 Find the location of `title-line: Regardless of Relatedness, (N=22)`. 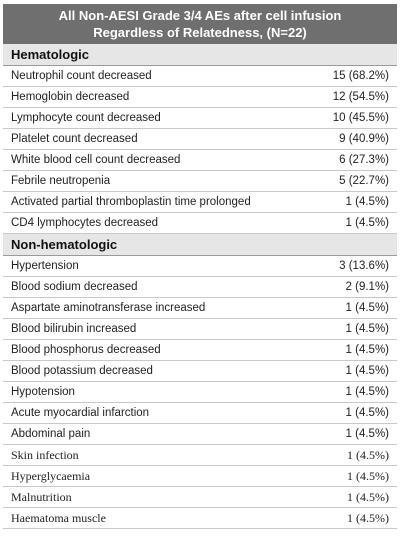

title-line: Regardless of Relatedness, (N=22) is located at coordinates (200, 32).